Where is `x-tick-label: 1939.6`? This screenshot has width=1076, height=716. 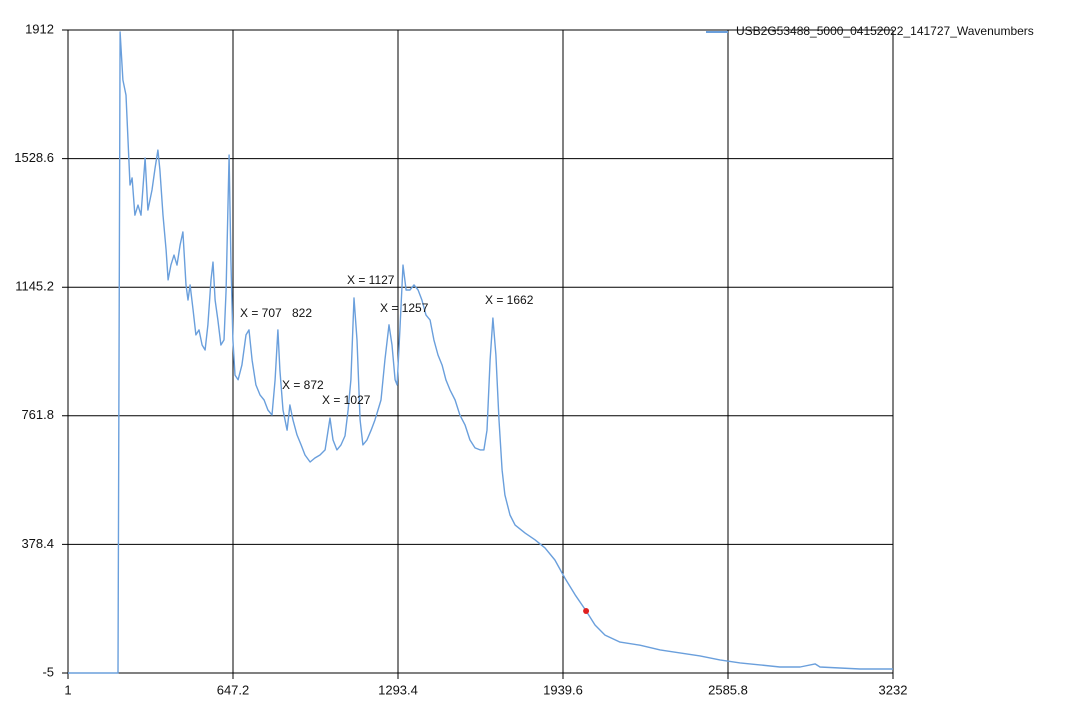 x-tick-label: 1939.6 is located at coordinates (563, 689).